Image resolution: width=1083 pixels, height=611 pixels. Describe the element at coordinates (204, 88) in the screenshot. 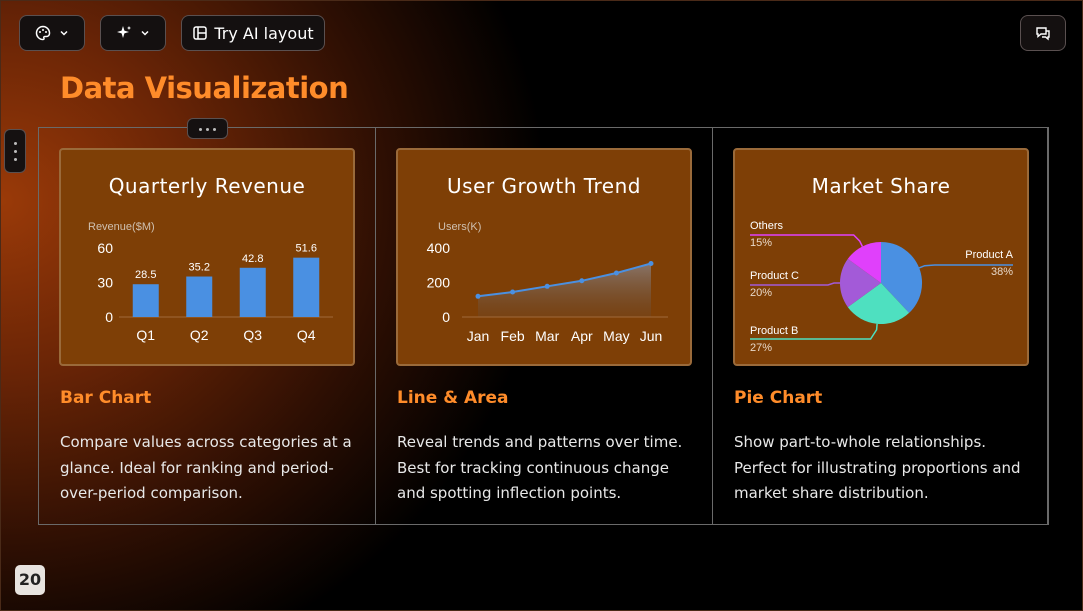

I see `slide-title: Data Visualization` at that location.